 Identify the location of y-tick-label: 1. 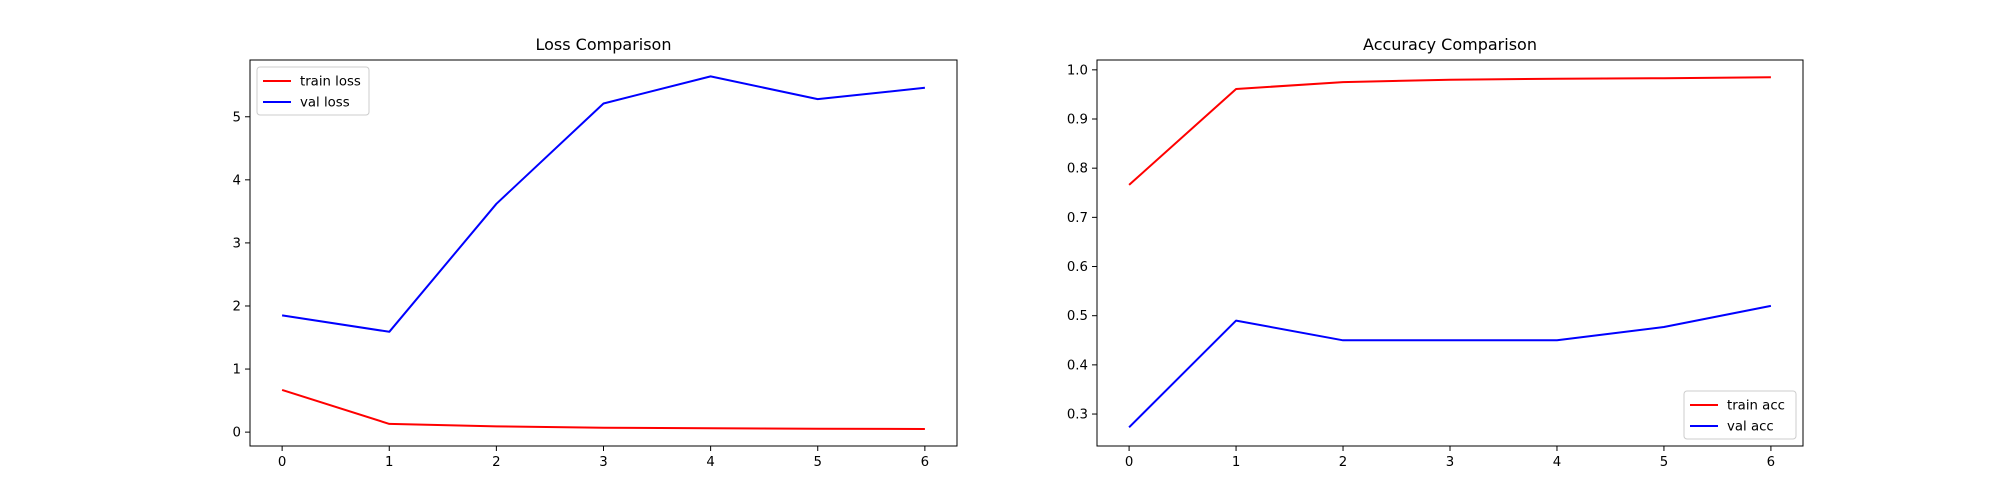
(237, 370).